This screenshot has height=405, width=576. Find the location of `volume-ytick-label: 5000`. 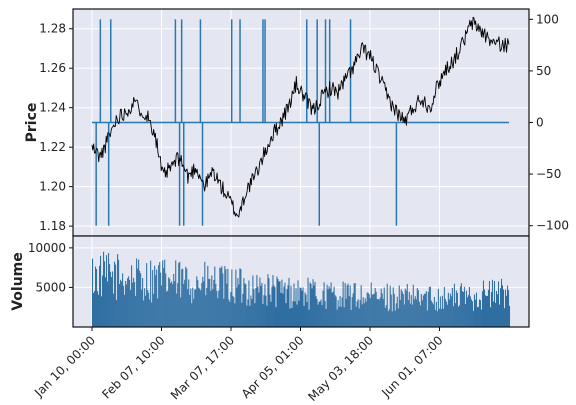

volume-ytick-label: 5000 is located at coordinates (50, 287).